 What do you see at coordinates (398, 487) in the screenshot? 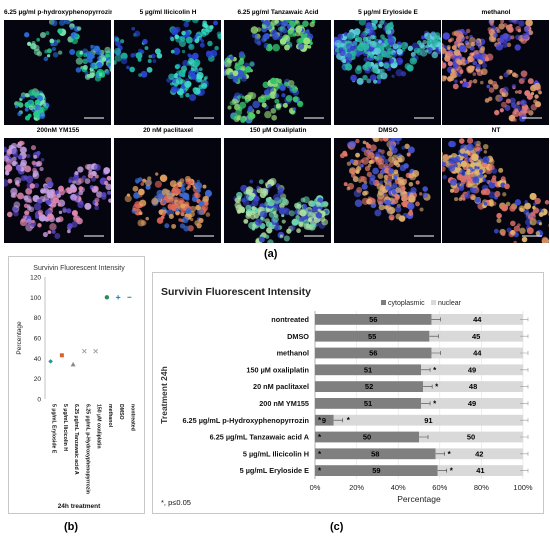
I see `x-tick-label: 40%` at bounding box center [398, 487].